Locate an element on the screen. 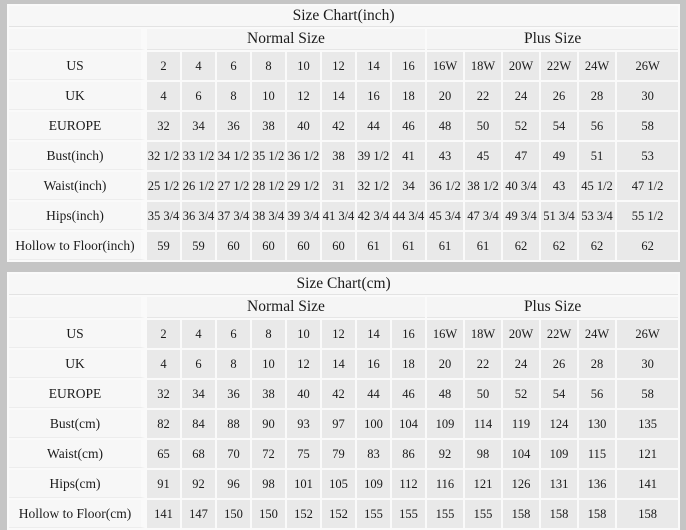 Image resolution: width=686 pixels, height=530 pixels. cell: 55 1/2 is located at coordinates (648, 216).